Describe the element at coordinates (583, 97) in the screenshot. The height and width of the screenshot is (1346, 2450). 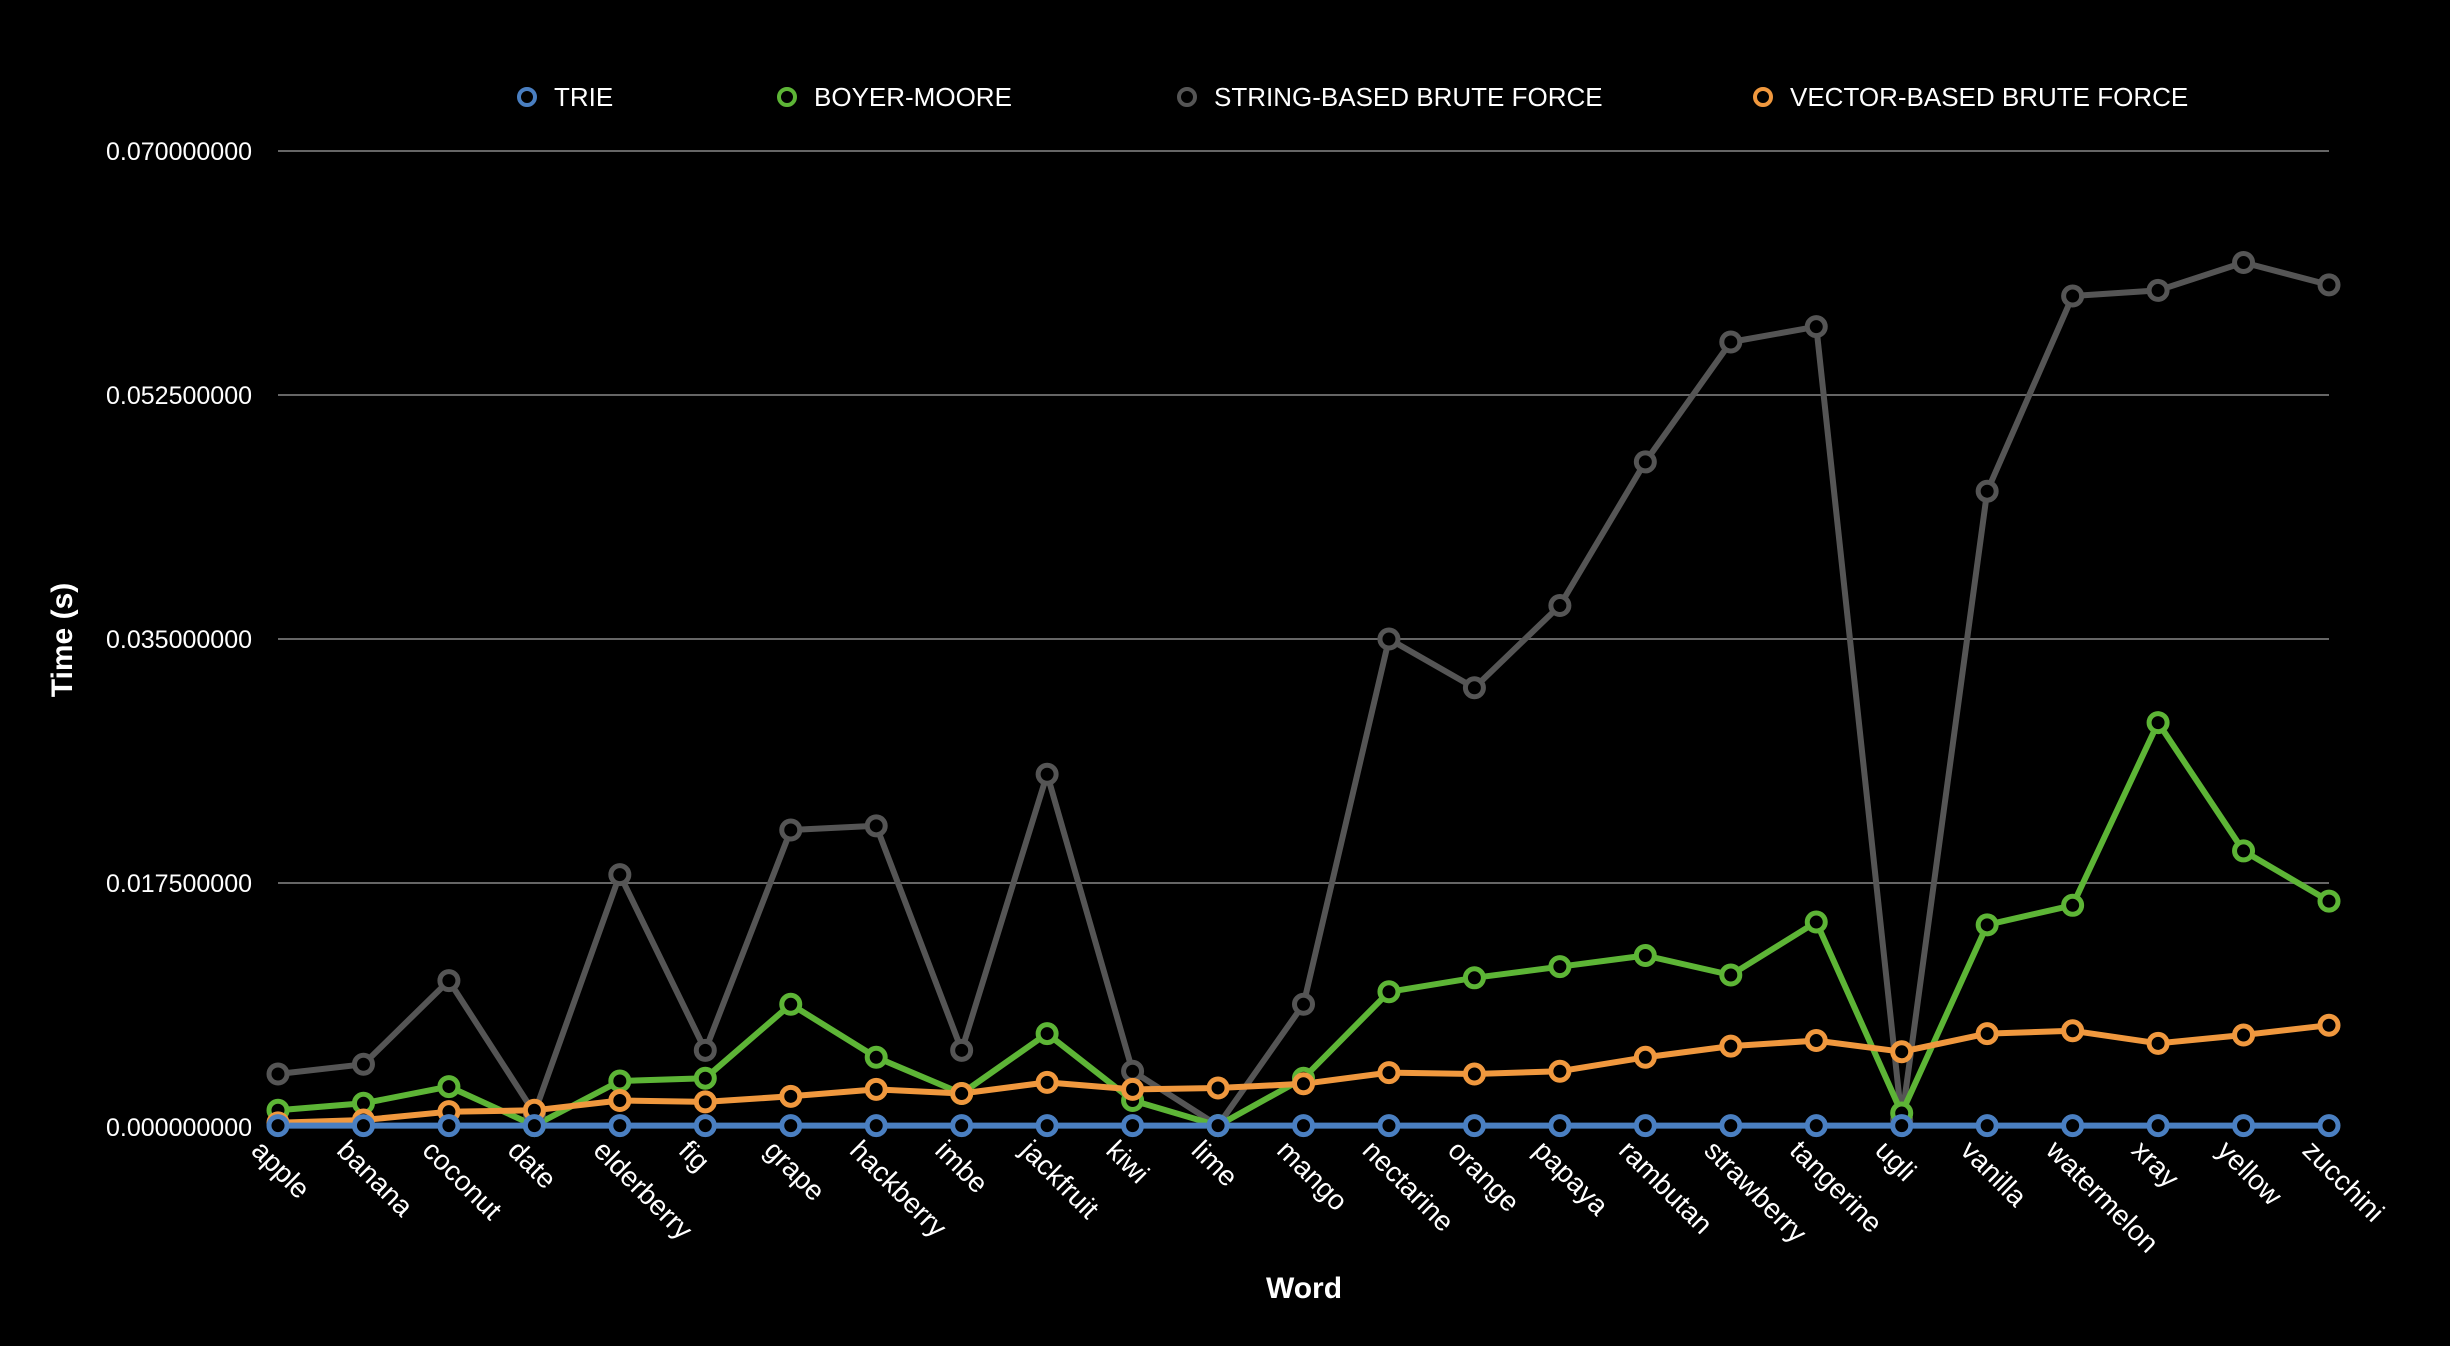
I see `legend-label: TRIE` at that location.